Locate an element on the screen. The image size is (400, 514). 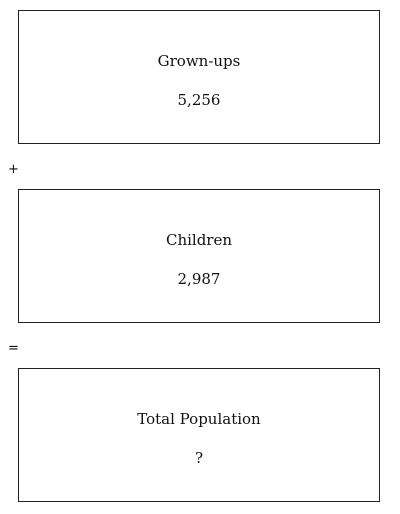
equals-operator: = is located at coordinates (13, 348).